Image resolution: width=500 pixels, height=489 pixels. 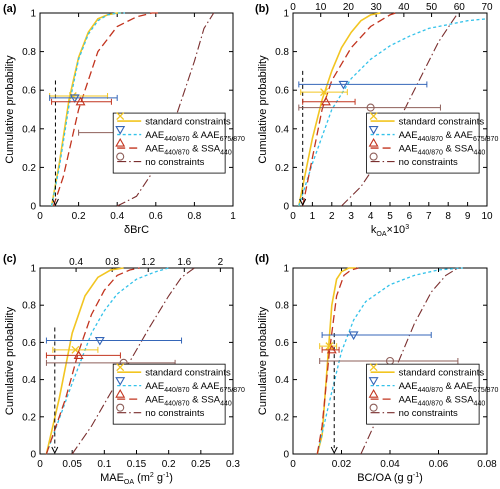 I want to click on x-tick-label: 0.02, so click(x=342, y=464).